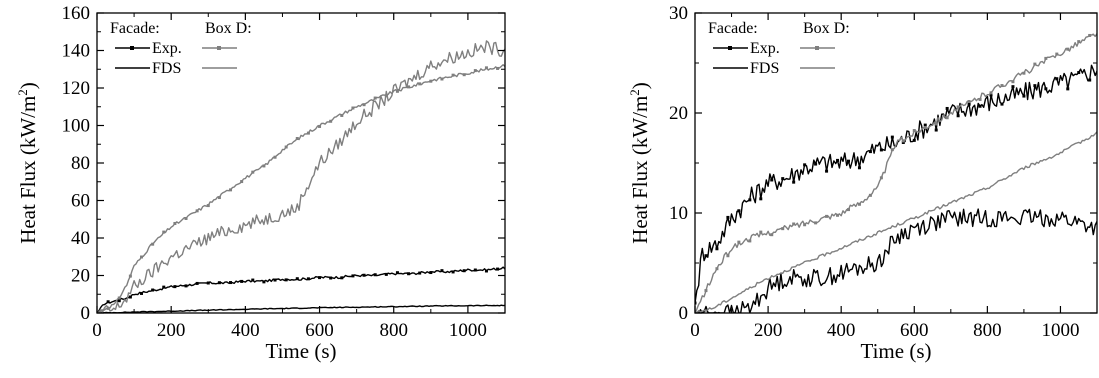 This screenshot has width=1099, height=378. What do you see at coordinates (167, 48) in the screenshot?
I see `legend-label-0: Exp.` at bounding box center [167, 48].